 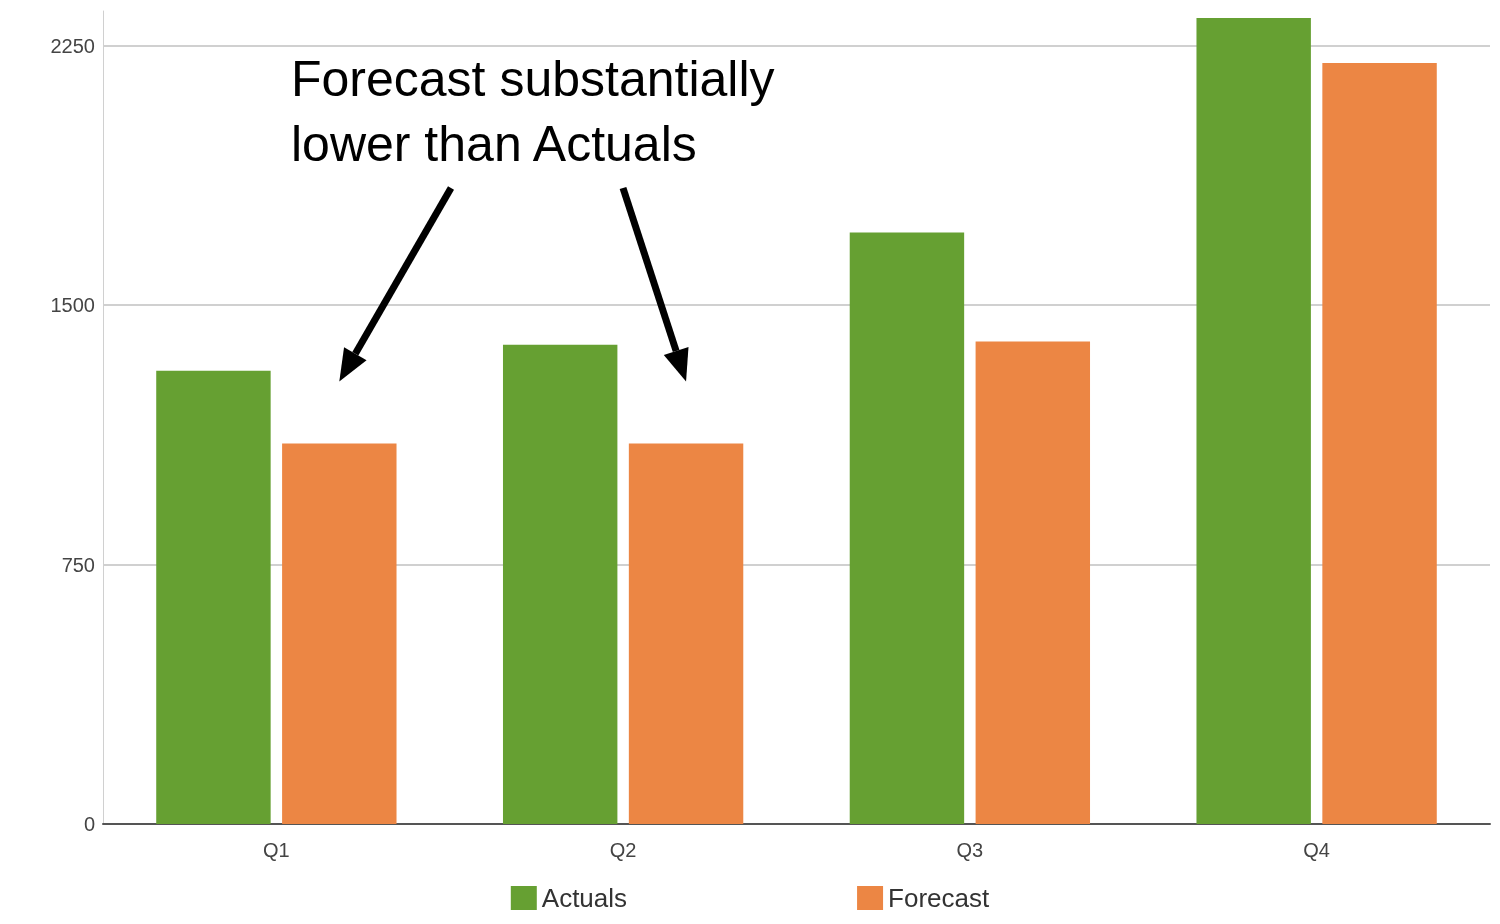 What do you see at coordinates (970, 850) in the screenshot?
I see `x-tick-label: Q3` at bounding box center [970, 850].